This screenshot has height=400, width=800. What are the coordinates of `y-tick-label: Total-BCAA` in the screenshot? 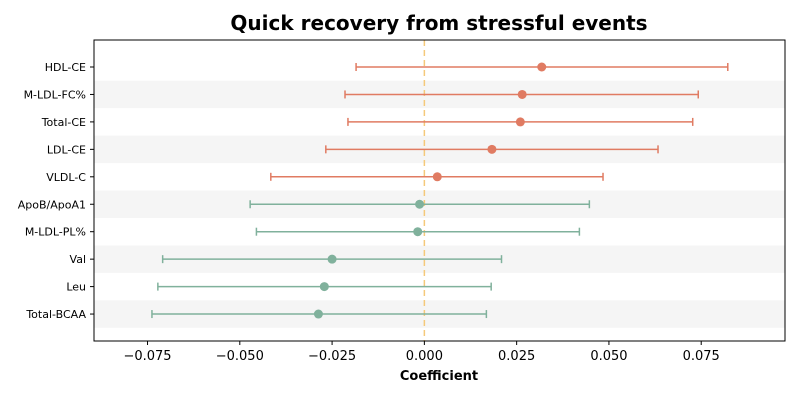 It's located at (55, 314).